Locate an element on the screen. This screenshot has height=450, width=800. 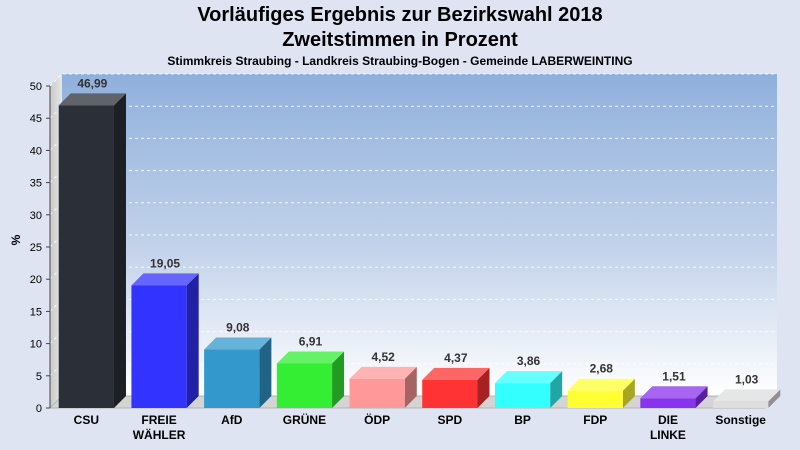
y-tick-label: 40 is located at coordinates (36, 151).